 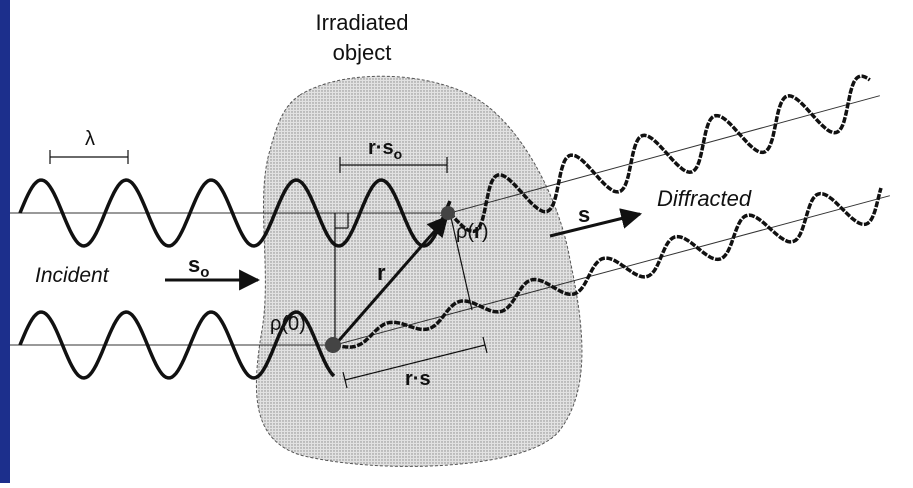 What do you see at coordinates (381, 148) in the screenshot?
I see `label-main: r·s` at bounding box center [381, 148].